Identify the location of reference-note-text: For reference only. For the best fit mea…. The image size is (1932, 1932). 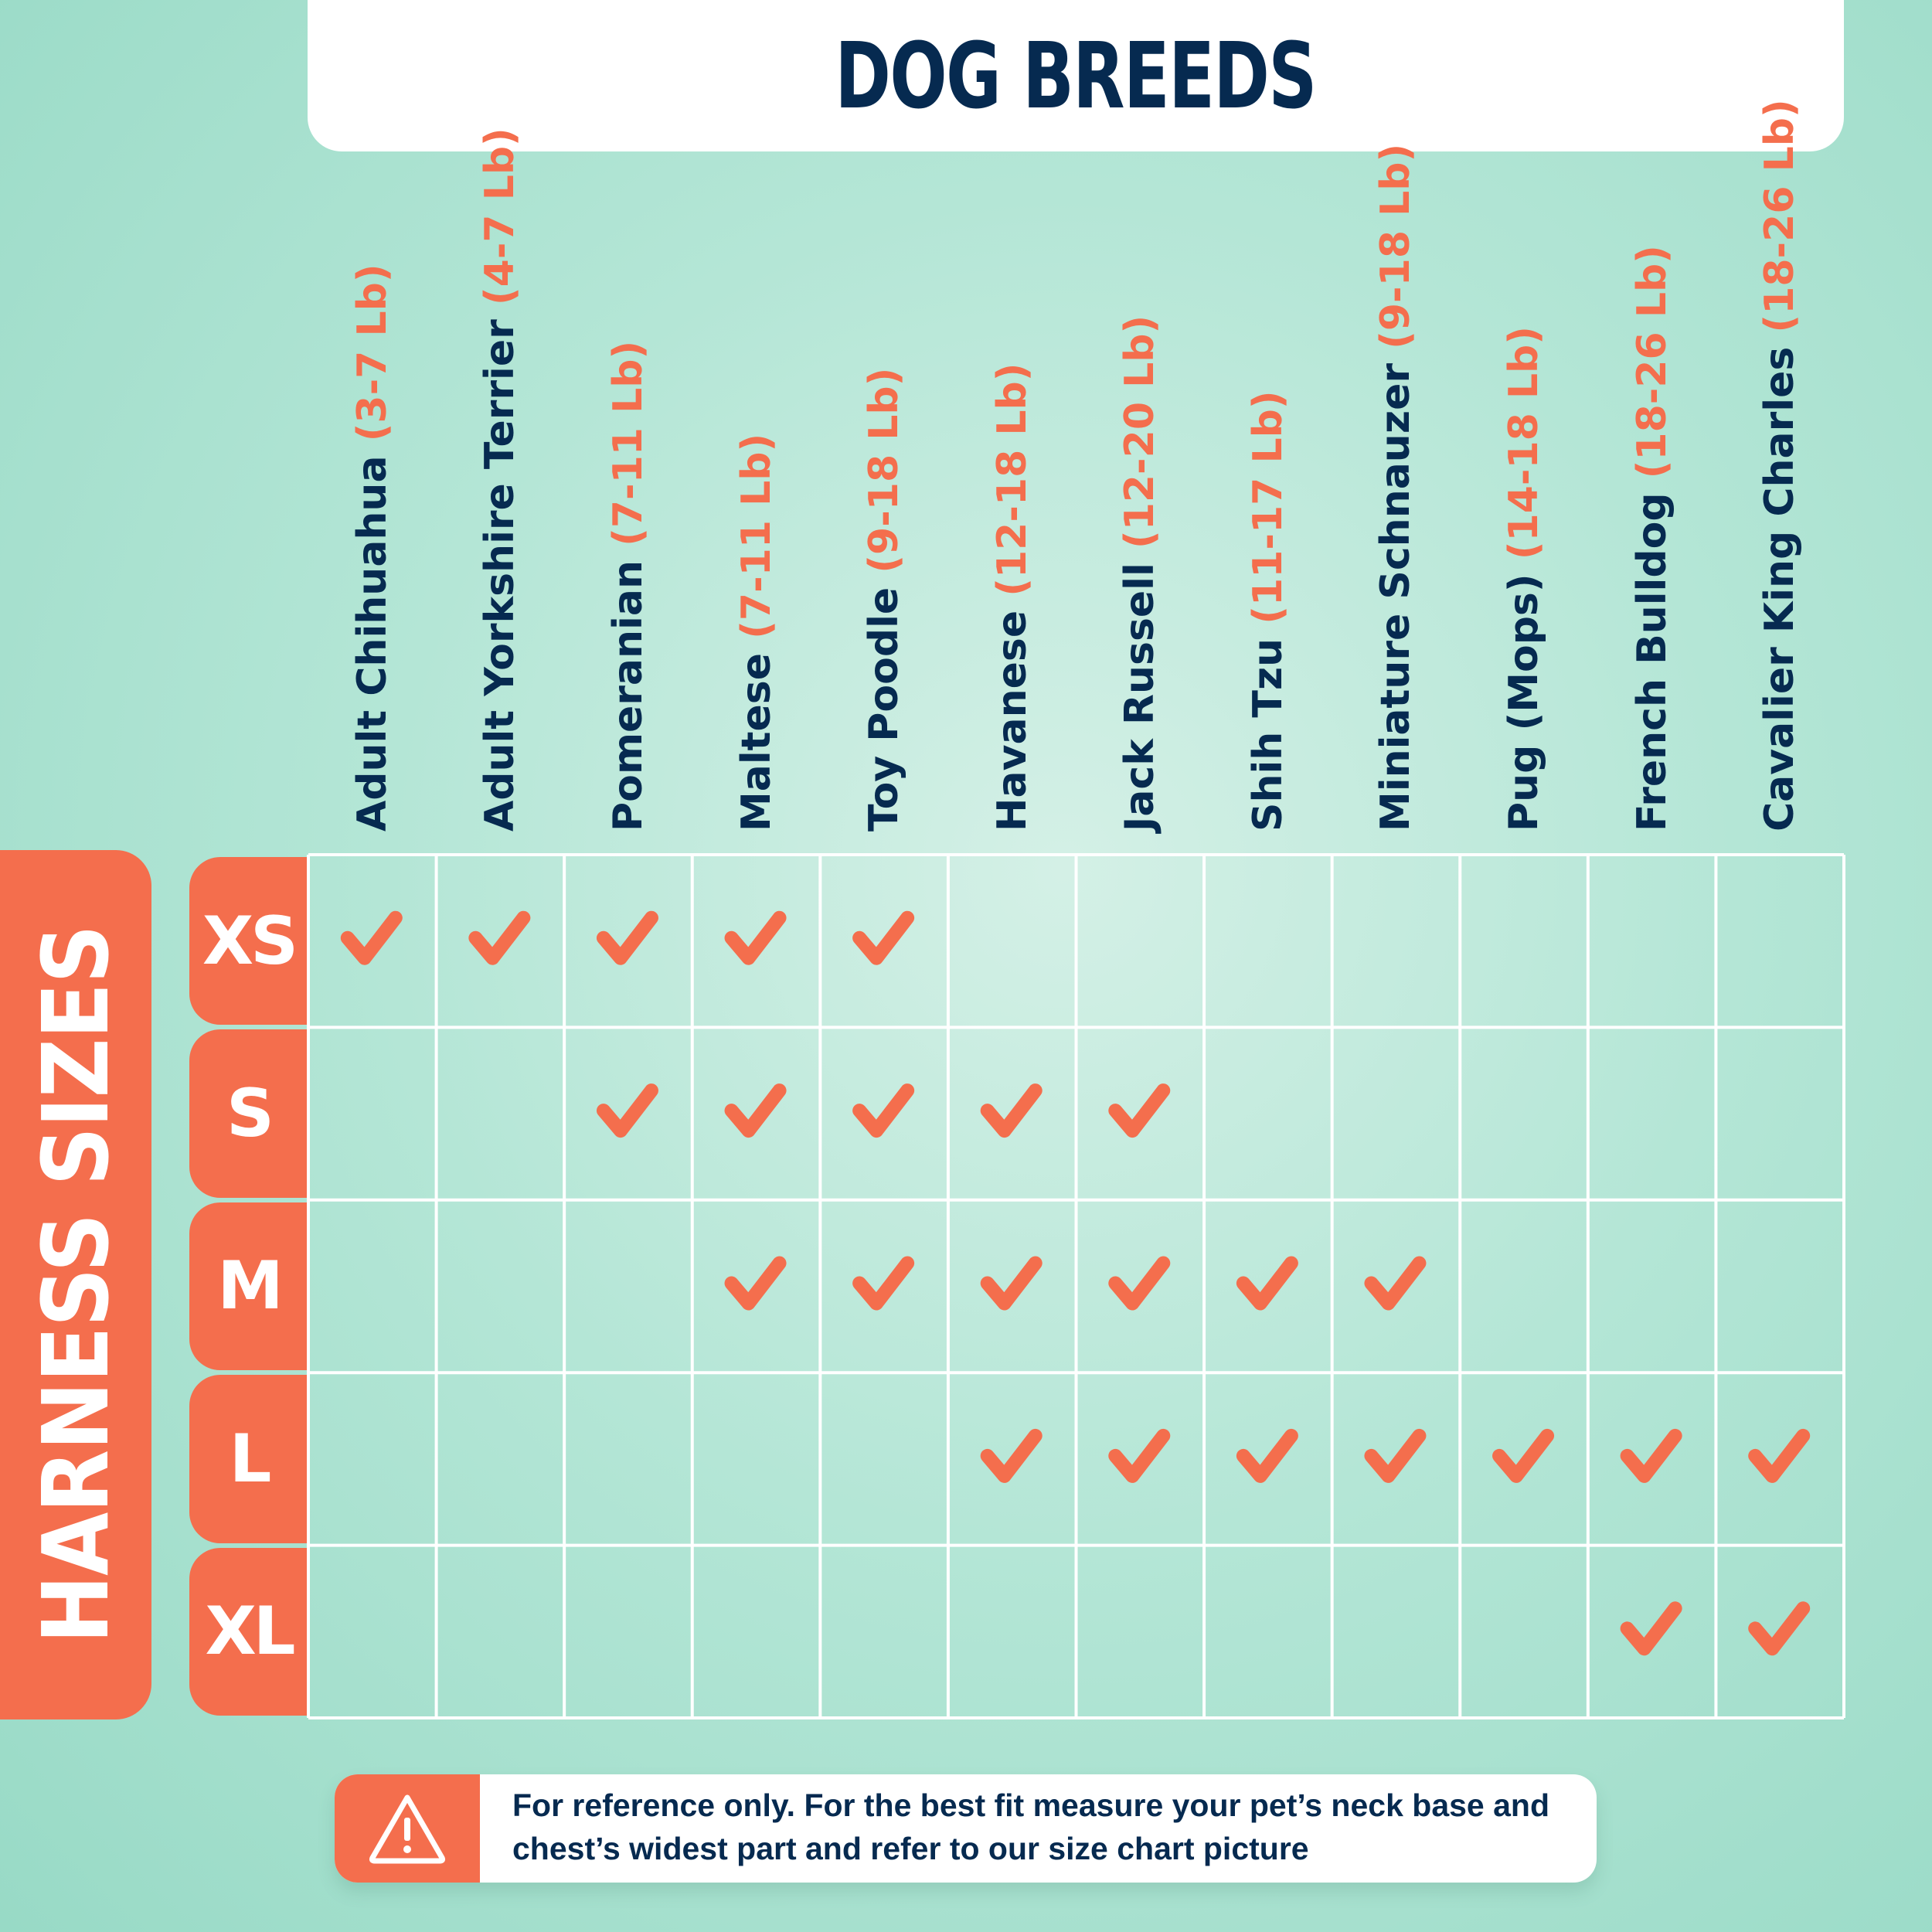
(1031, 1827).